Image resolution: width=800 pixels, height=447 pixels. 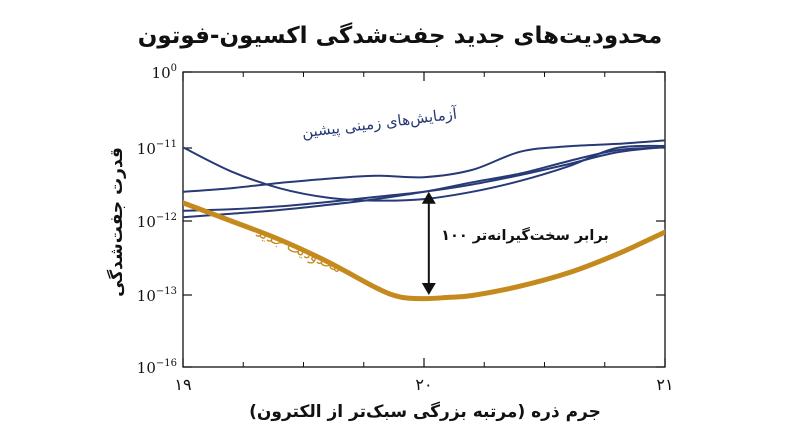 I want to click on annotation-new-limit: محدودیت جدید, so click(x=299, y=249).